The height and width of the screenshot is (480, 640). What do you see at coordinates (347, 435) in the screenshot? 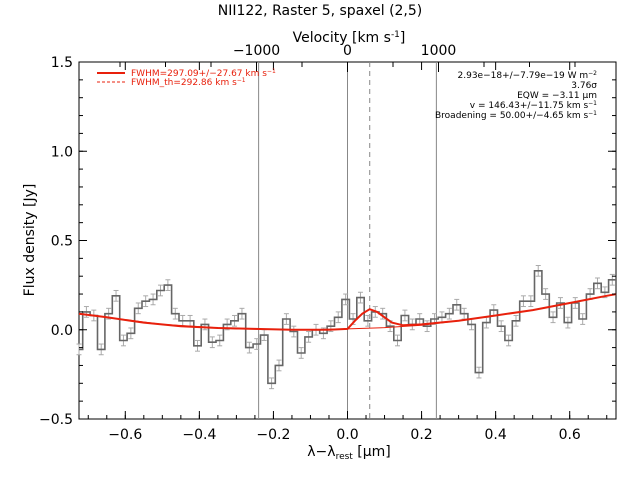
I see `x-tick-label: 0.0` at bounding box center [347, 435].